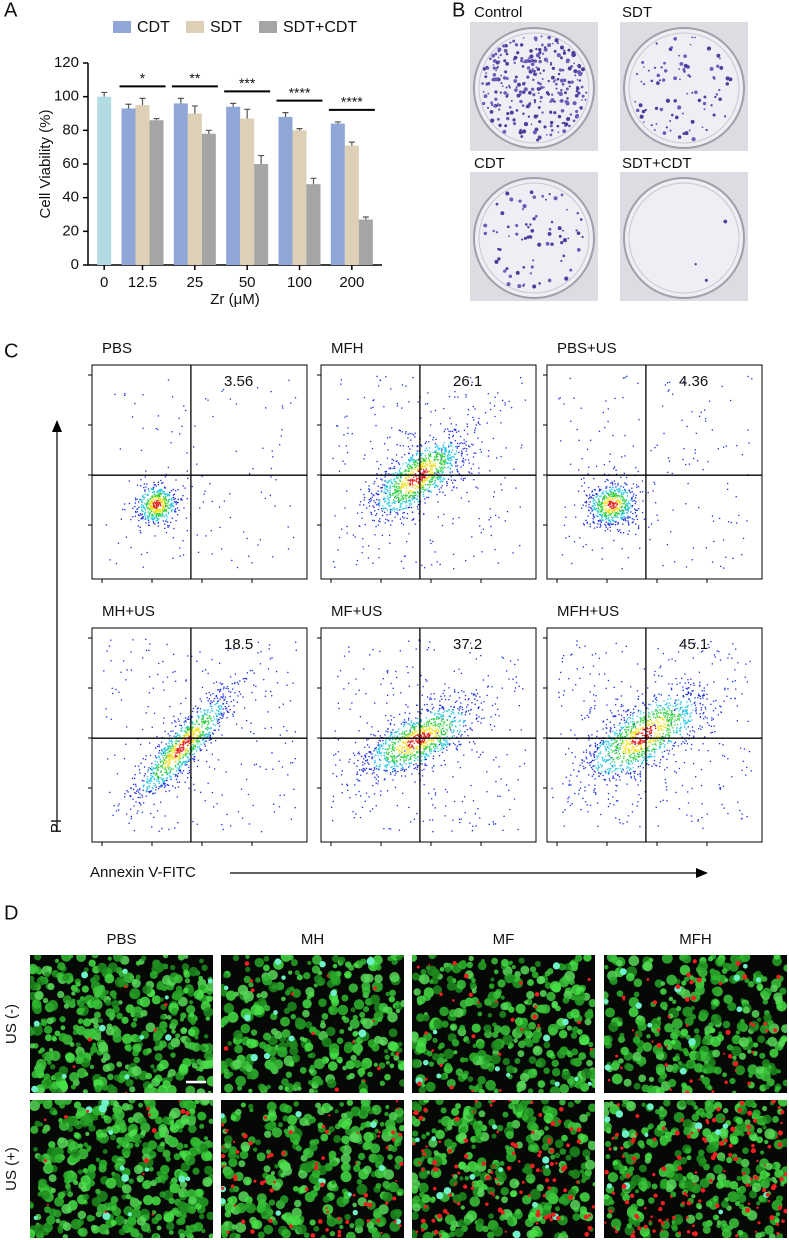 This screenshot has height=1240, width=789. Describe the element at coordinates (427, 736) in the screenshot. I see `flow-plot` at that location.